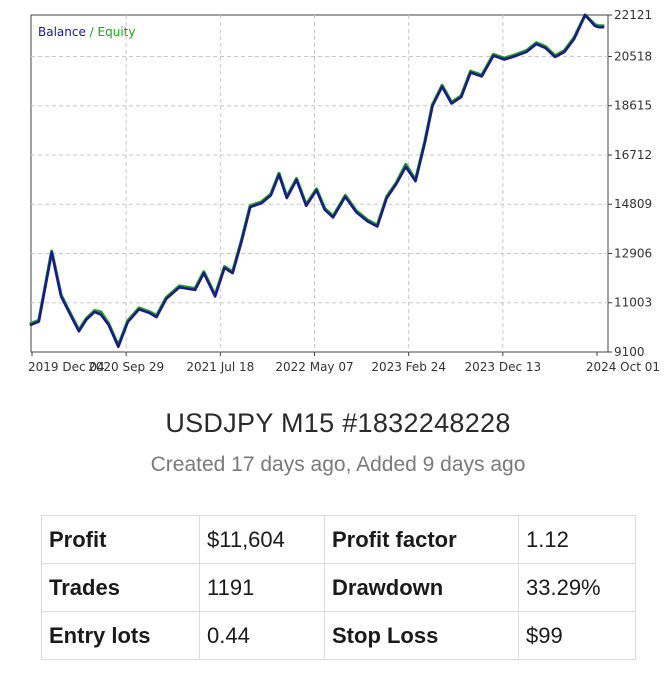 The width and height of the screenshot is (666, 677). I want to click on stats-row: Profit $11,604 Profit factor 1.12, so click(338, 539).